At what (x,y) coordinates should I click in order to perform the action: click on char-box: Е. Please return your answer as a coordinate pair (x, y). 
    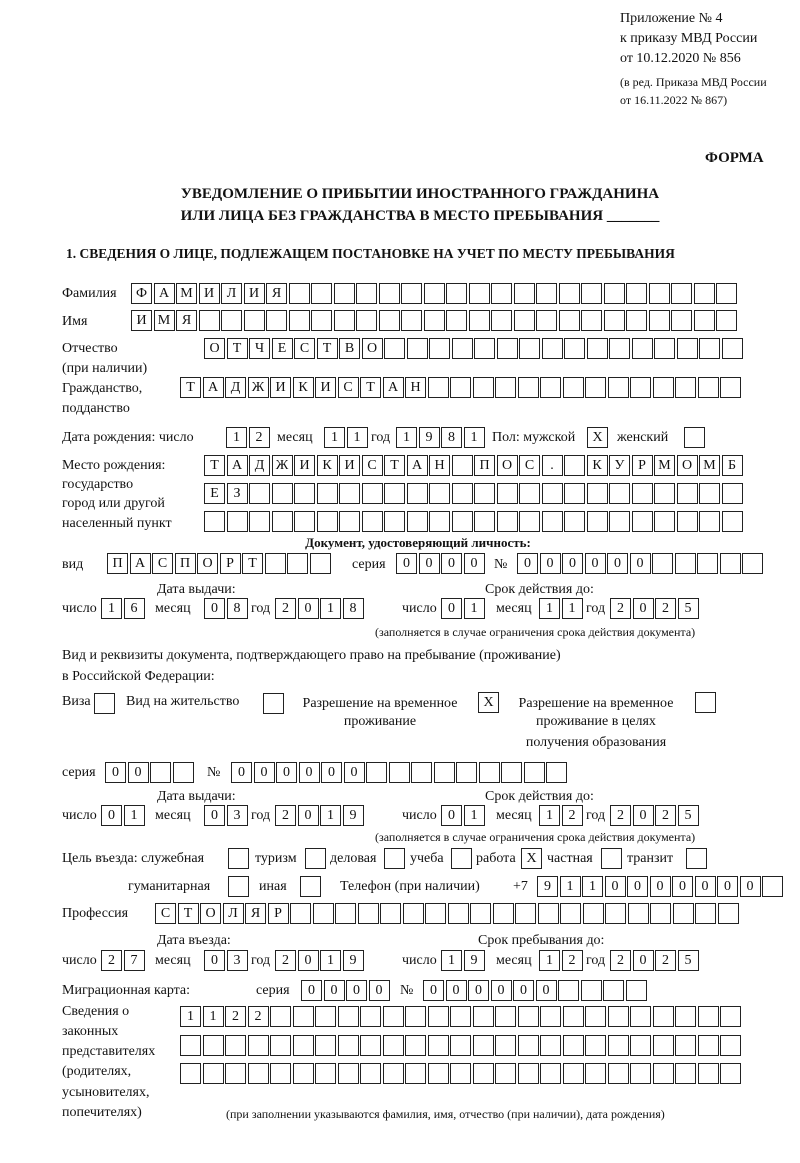
    Looking at the image, I should click on (282, 348).